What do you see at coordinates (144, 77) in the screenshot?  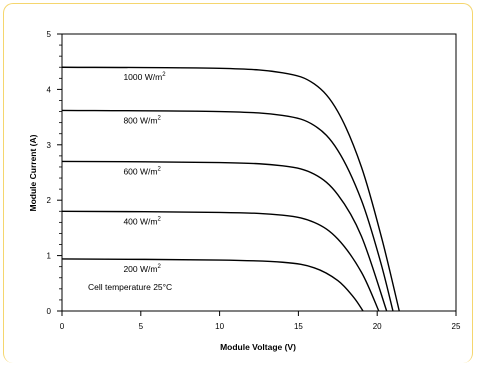 I see `series-label-0: 1000 W/m2` at bounding box center [144, 77].